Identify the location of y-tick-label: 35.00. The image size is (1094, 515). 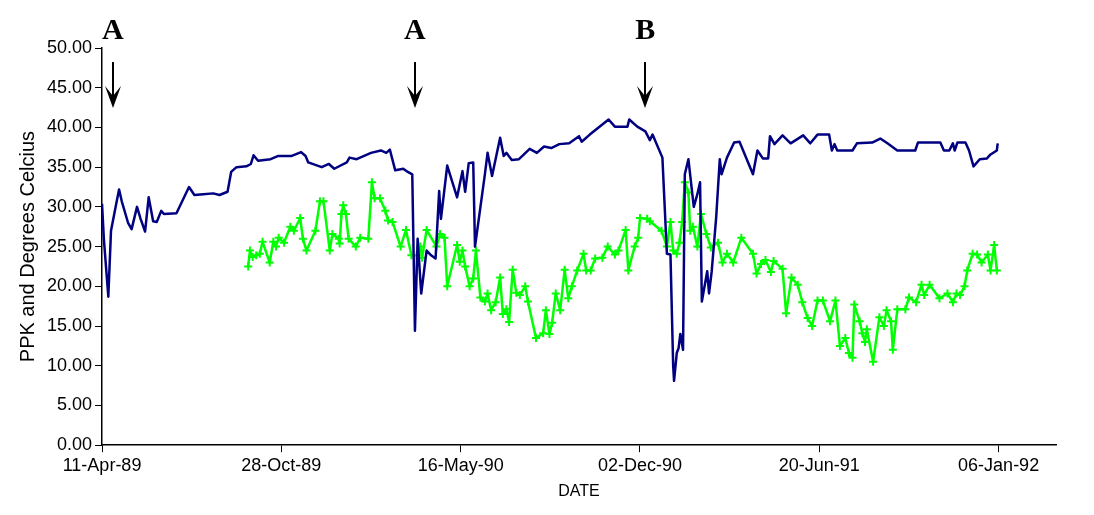
(70, 166).